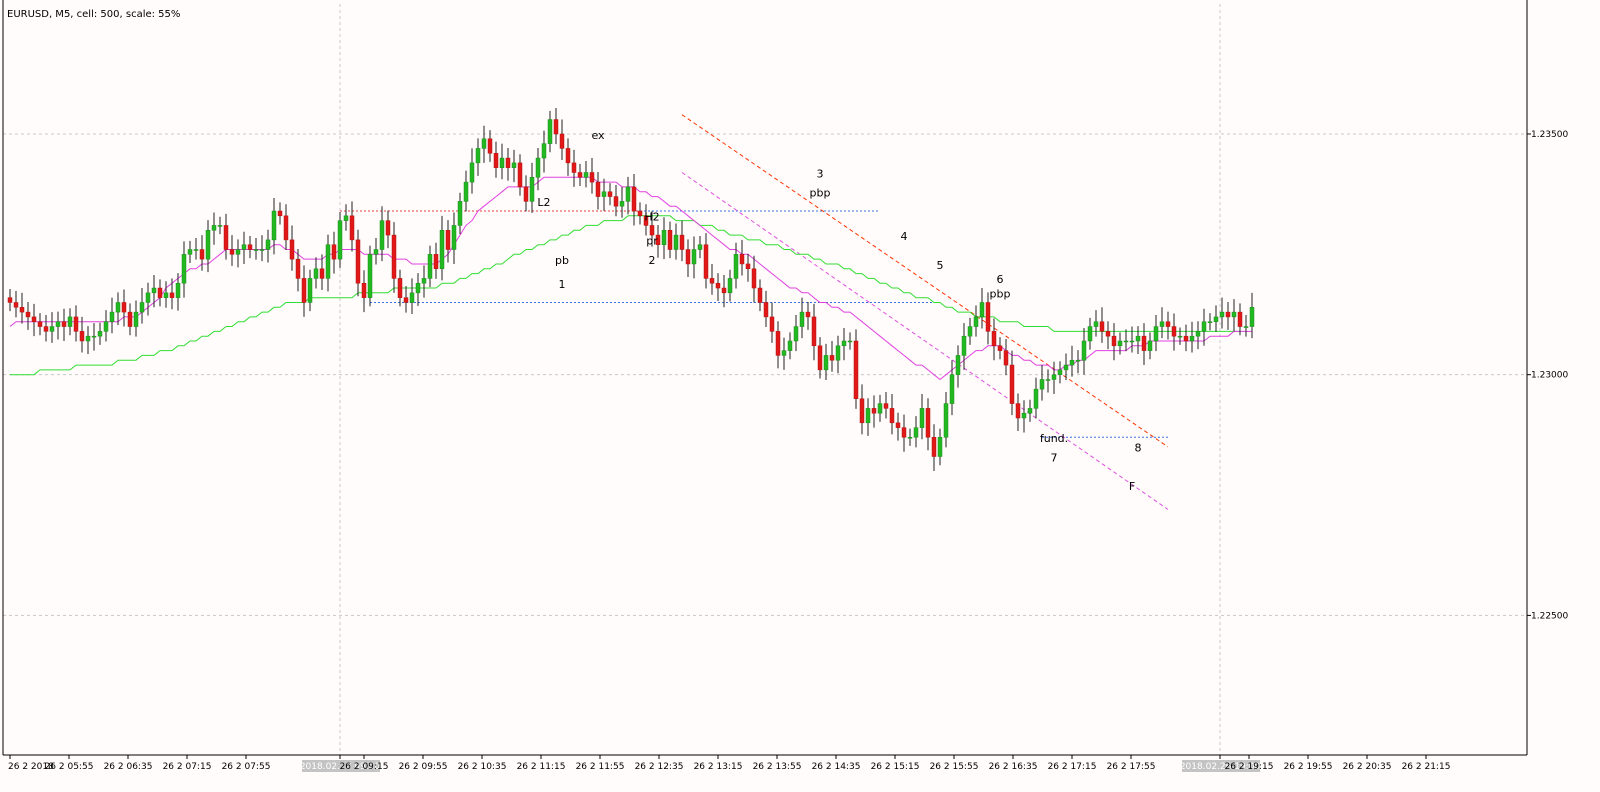  I want to click on price-tick-label: 1.22500, so click(1549, 616).